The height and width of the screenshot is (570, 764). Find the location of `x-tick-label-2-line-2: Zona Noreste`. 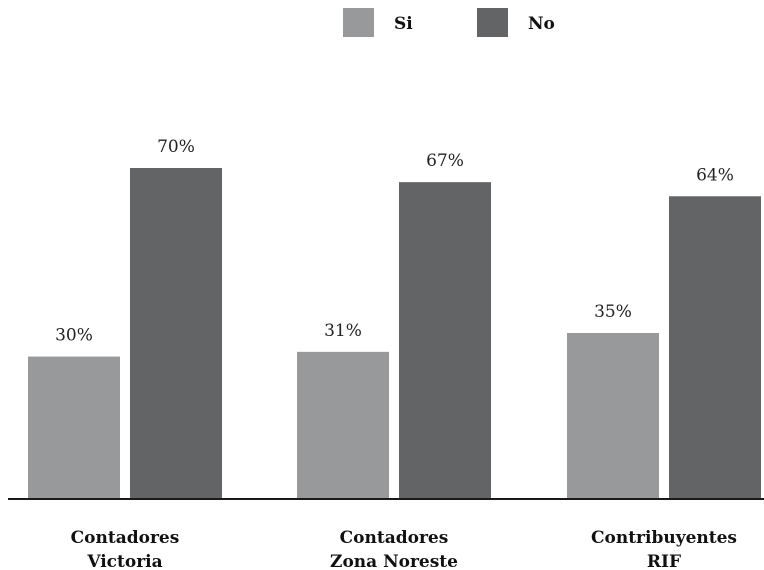

x-tick-label-2-line-2: Zona Noreste is located at coordinates (394, 561).